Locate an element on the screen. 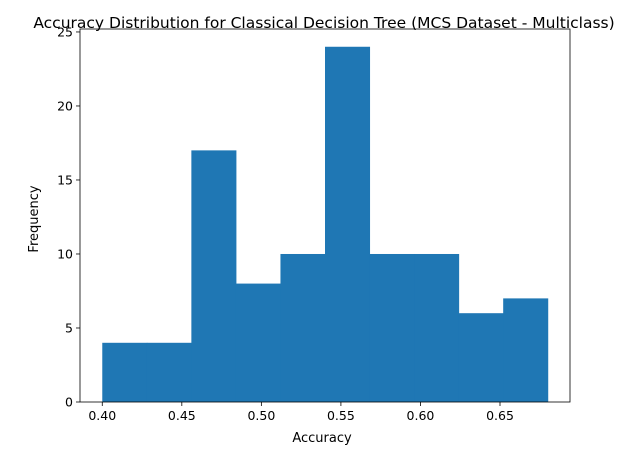 This screenshot has height=455, width=643. y-axis-label: Frequency is located at coordinates (34, 218).